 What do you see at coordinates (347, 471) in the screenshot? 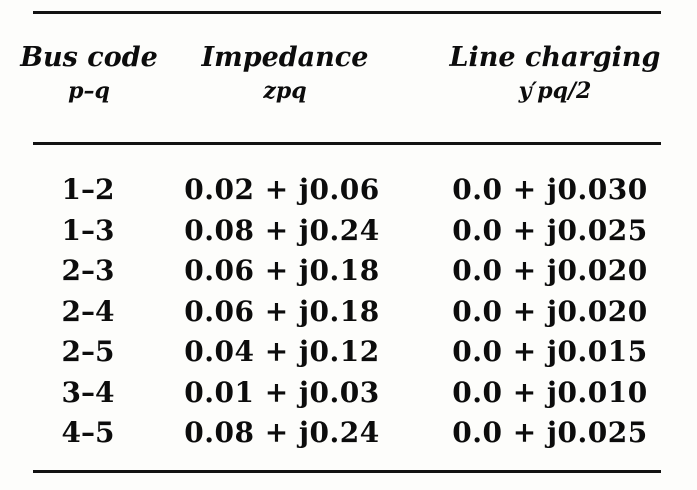
I see `bottom-rule` at bounding box center [347, 471].